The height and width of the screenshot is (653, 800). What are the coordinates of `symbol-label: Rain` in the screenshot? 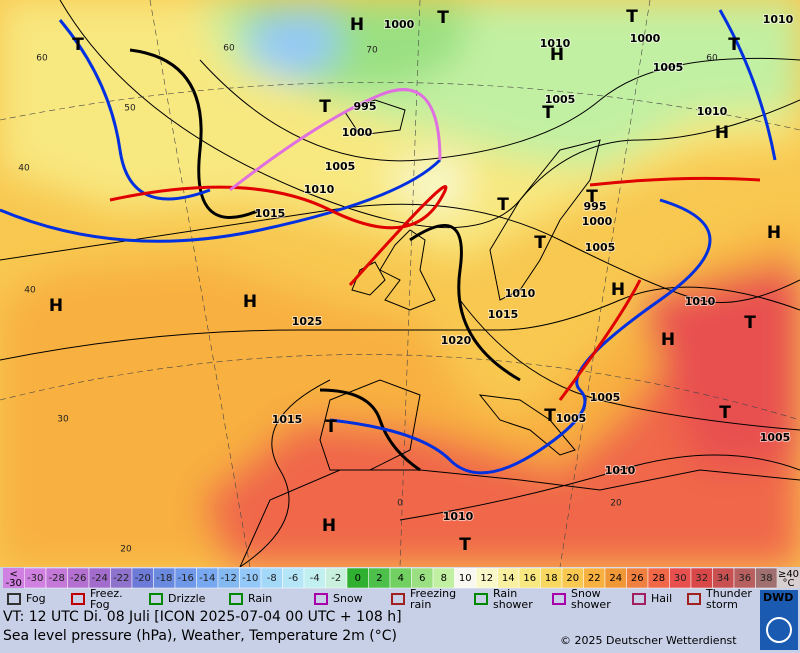 It's located at (260, 598).